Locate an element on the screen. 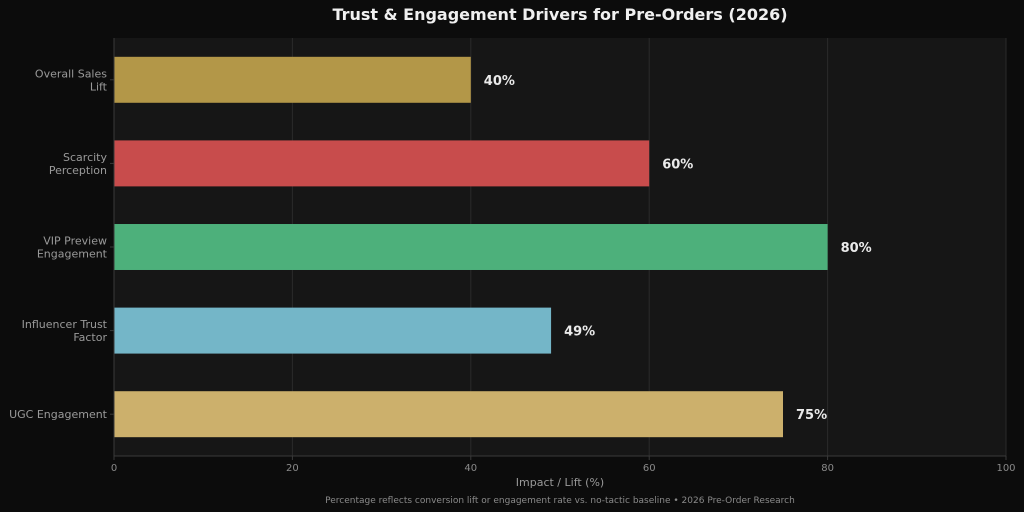  x-axis-label: Impact / Lift (%) is located at coordinates (560, 482).